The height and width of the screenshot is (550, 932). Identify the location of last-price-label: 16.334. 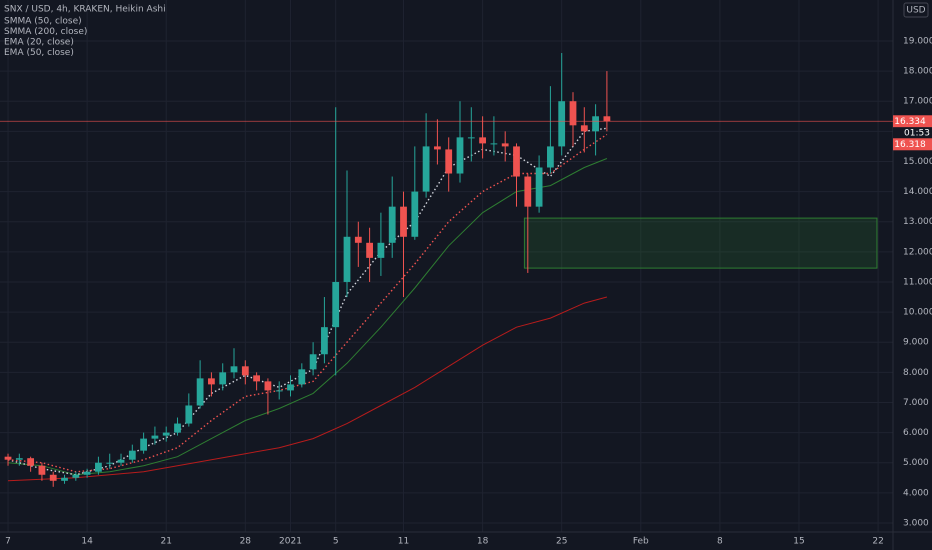
(910, 122).